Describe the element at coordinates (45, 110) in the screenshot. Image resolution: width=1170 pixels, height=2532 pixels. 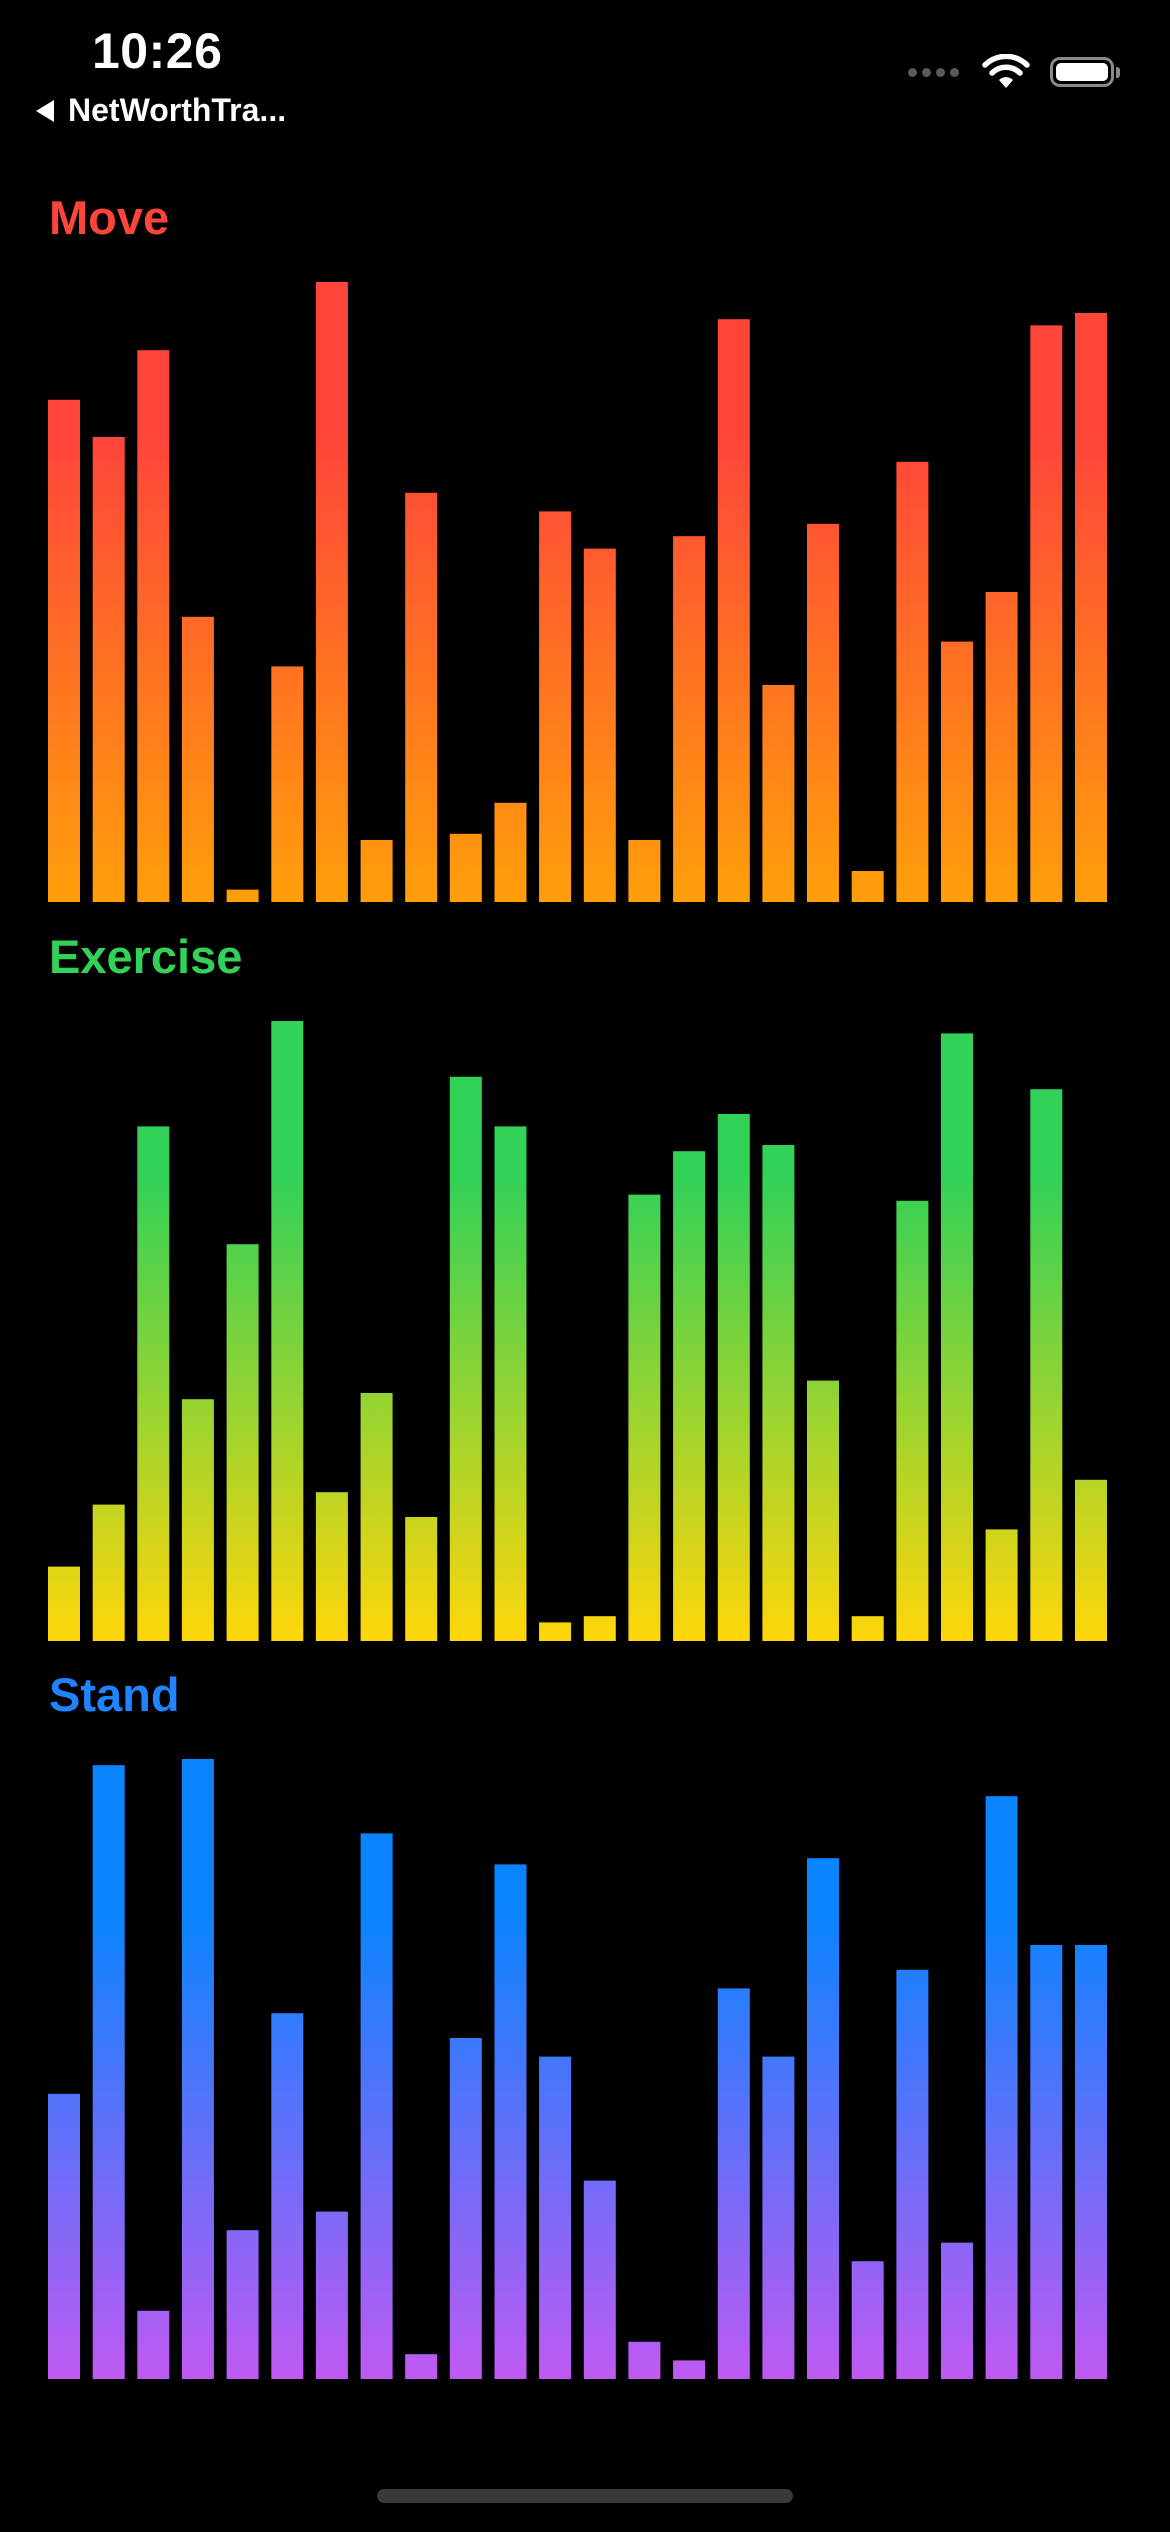
I see `back-arrow-icon` at that location.